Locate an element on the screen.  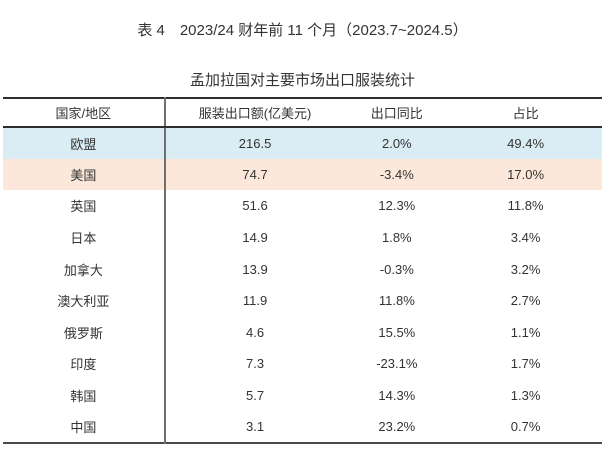
region-cell: 俄罗斯 is located at coordinates (84, 332).